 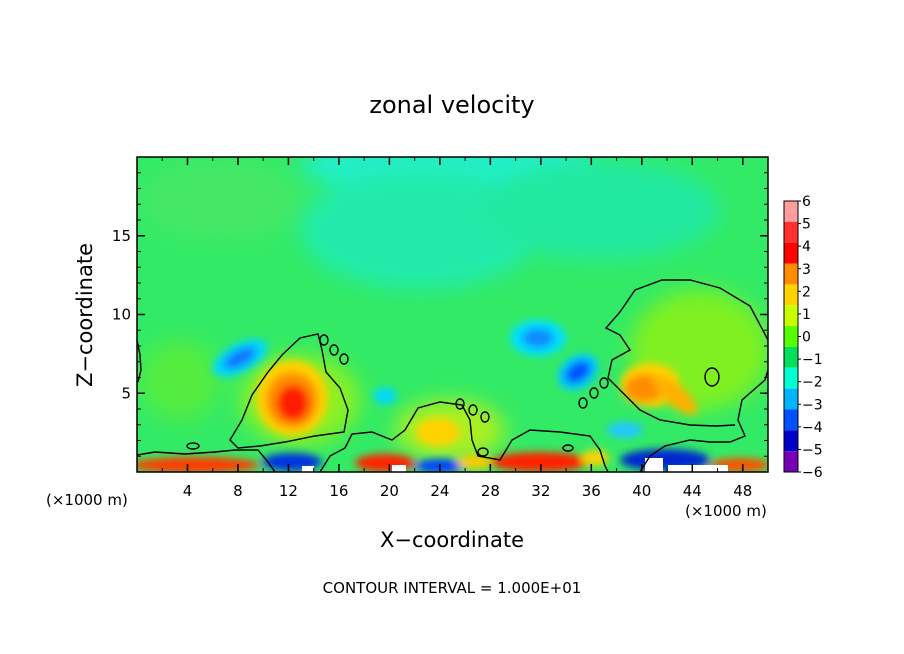 I want to click on x-unit-label-right: (×1000 m), so click(x=726, y=511).